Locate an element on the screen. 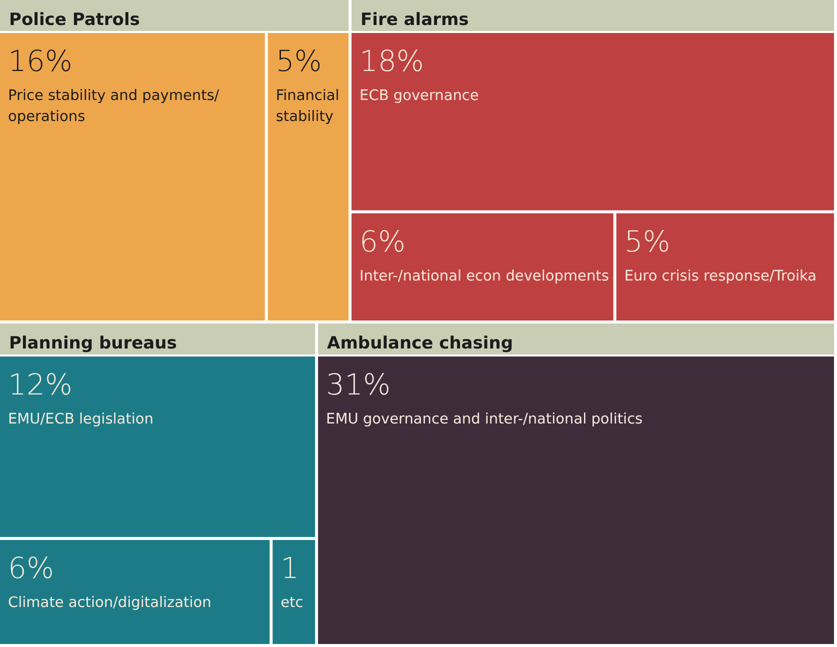 This screenshot has width=837, height=647. category-label: EMU/ECB legislation is located at coordinates (81, 420).